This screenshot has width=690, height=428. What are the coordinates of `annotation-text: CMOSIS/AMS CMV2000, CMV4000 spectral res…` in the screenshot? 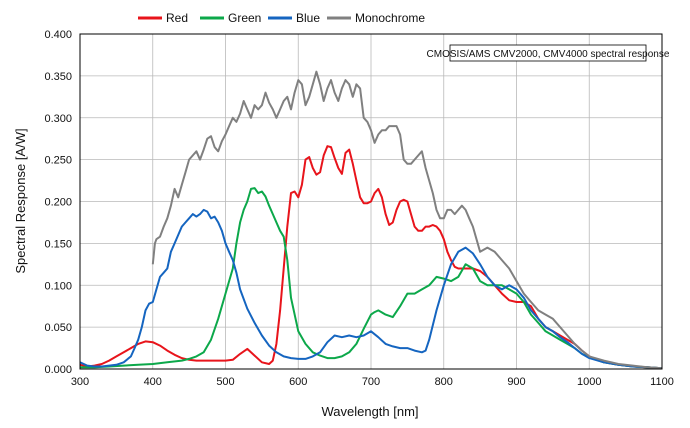 It's located at (548, 54).